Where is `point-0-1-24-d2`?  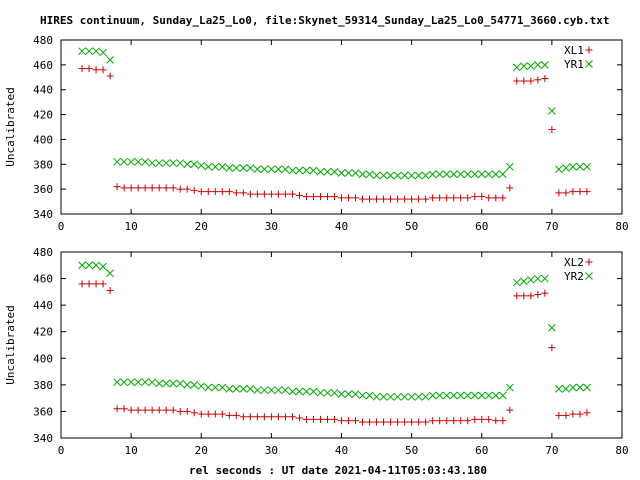
point-0-1-24-d2 is located at coordinates (250, 168).